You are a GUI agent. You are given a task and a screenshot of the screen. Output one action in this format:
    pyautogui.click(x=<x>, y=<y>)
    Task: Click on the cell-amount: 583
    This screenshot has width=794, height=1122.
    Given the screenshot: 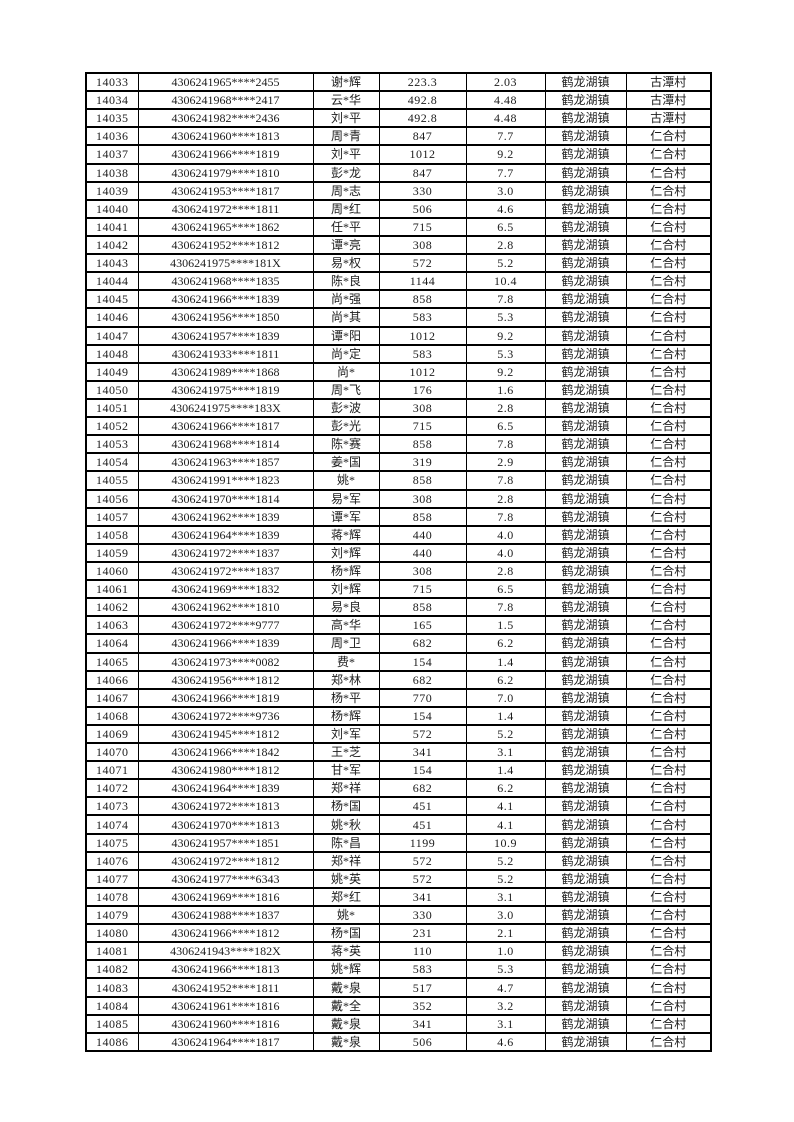 What is the action you would take?
    pyautogui.click(x=422, y=353)
    